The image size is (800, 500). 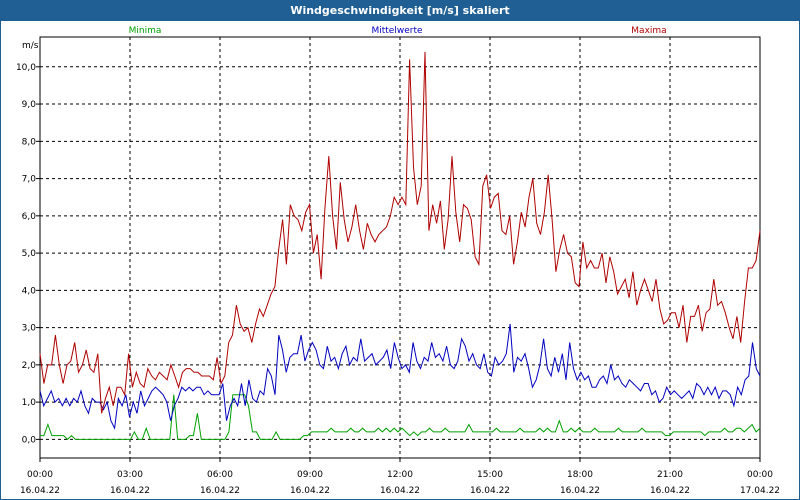 What do you see at coordinates (29, 440) in the screenshot?
I see `y-tick-label: 0,0` at bounding box center [29, 440].